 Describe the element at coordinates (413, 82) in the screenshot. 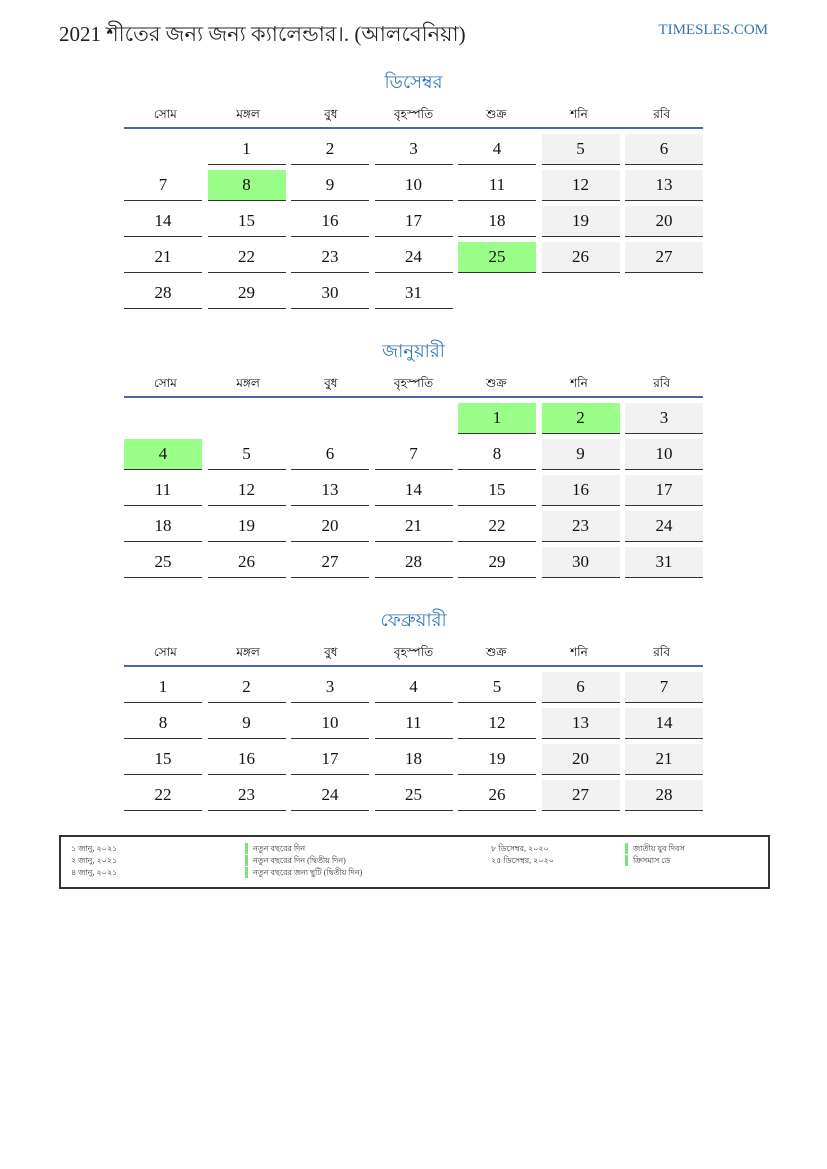

I see `month-title: ডিসেম্বর` at that location.